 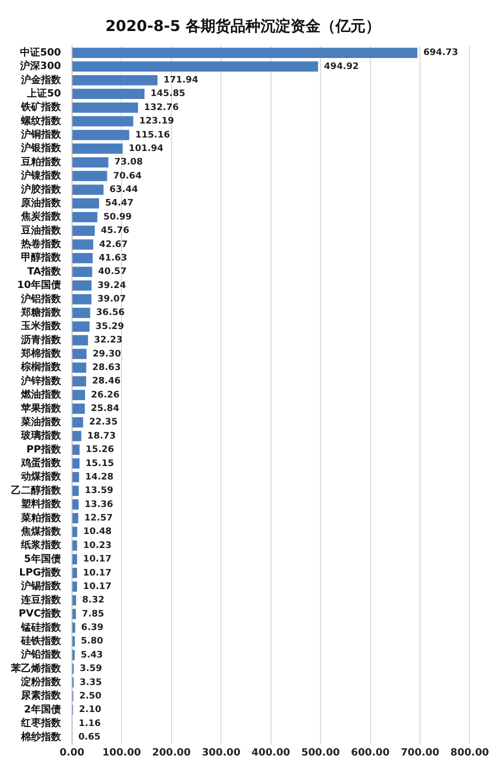 What do you see at coordinates (124, 190) in the screenshot?
I see `data-label: 63.44` at bounding box center [124, 190].